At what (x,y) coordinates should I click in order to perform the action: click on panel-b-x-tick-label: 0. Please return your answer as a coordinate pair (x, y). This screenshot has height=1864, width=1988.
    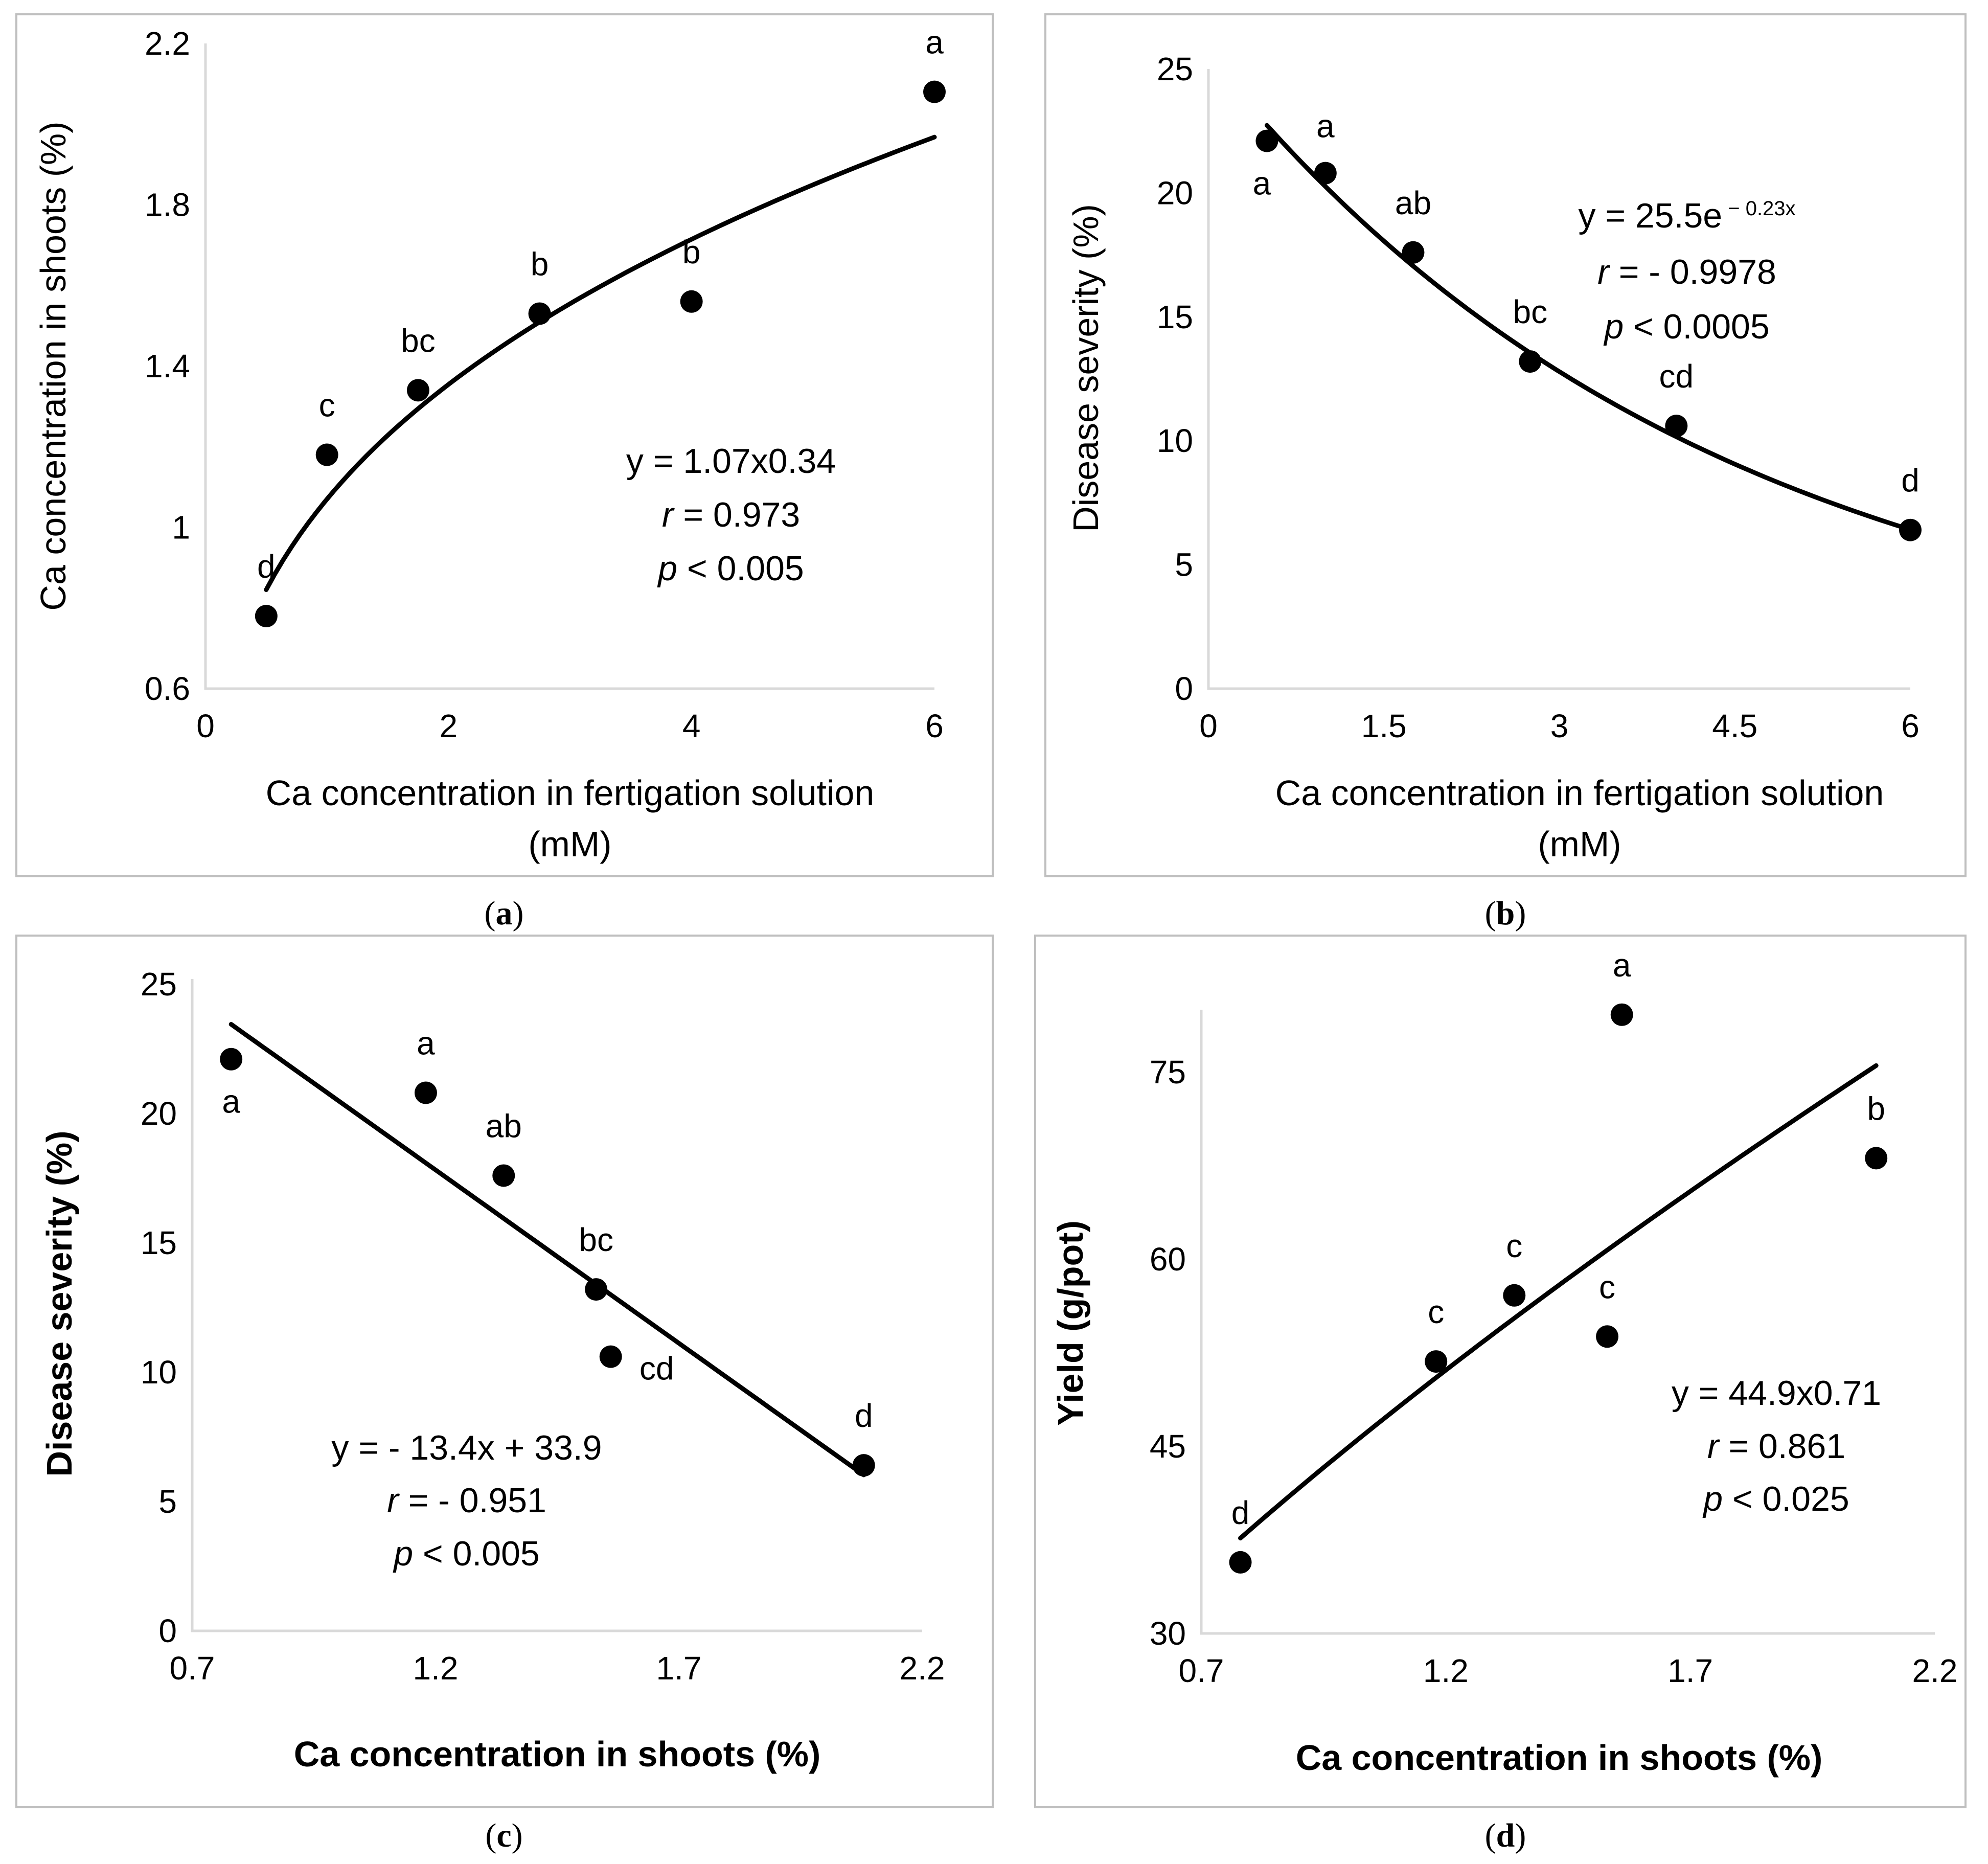
    Looking at the image, I should click on (1209, 726).